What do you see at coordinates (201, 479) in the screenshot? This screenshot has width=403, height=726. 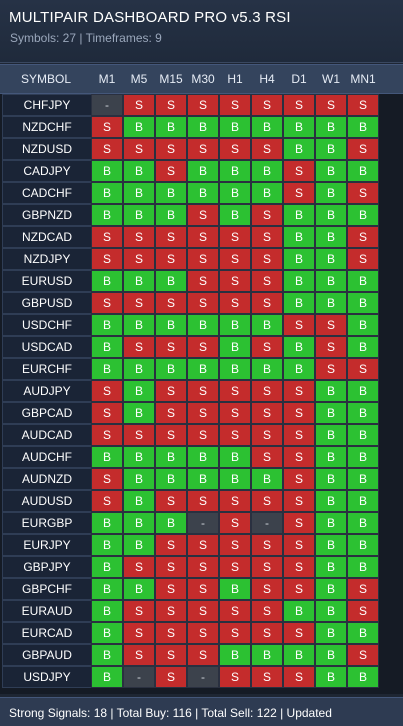 I see `table-row: AUDNZD S B B B B B S B B` at bounding box center [201, 479].